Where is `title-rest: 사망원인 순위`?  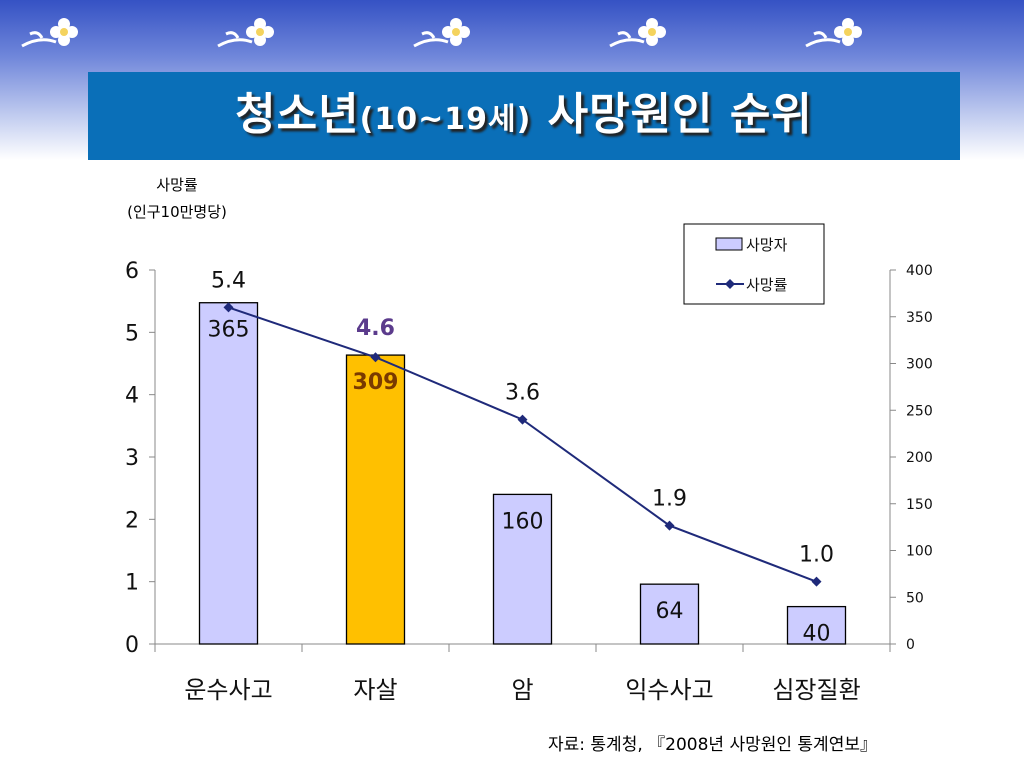 title-rest: 사망원인 순위 is located at coordinates (680, 114).